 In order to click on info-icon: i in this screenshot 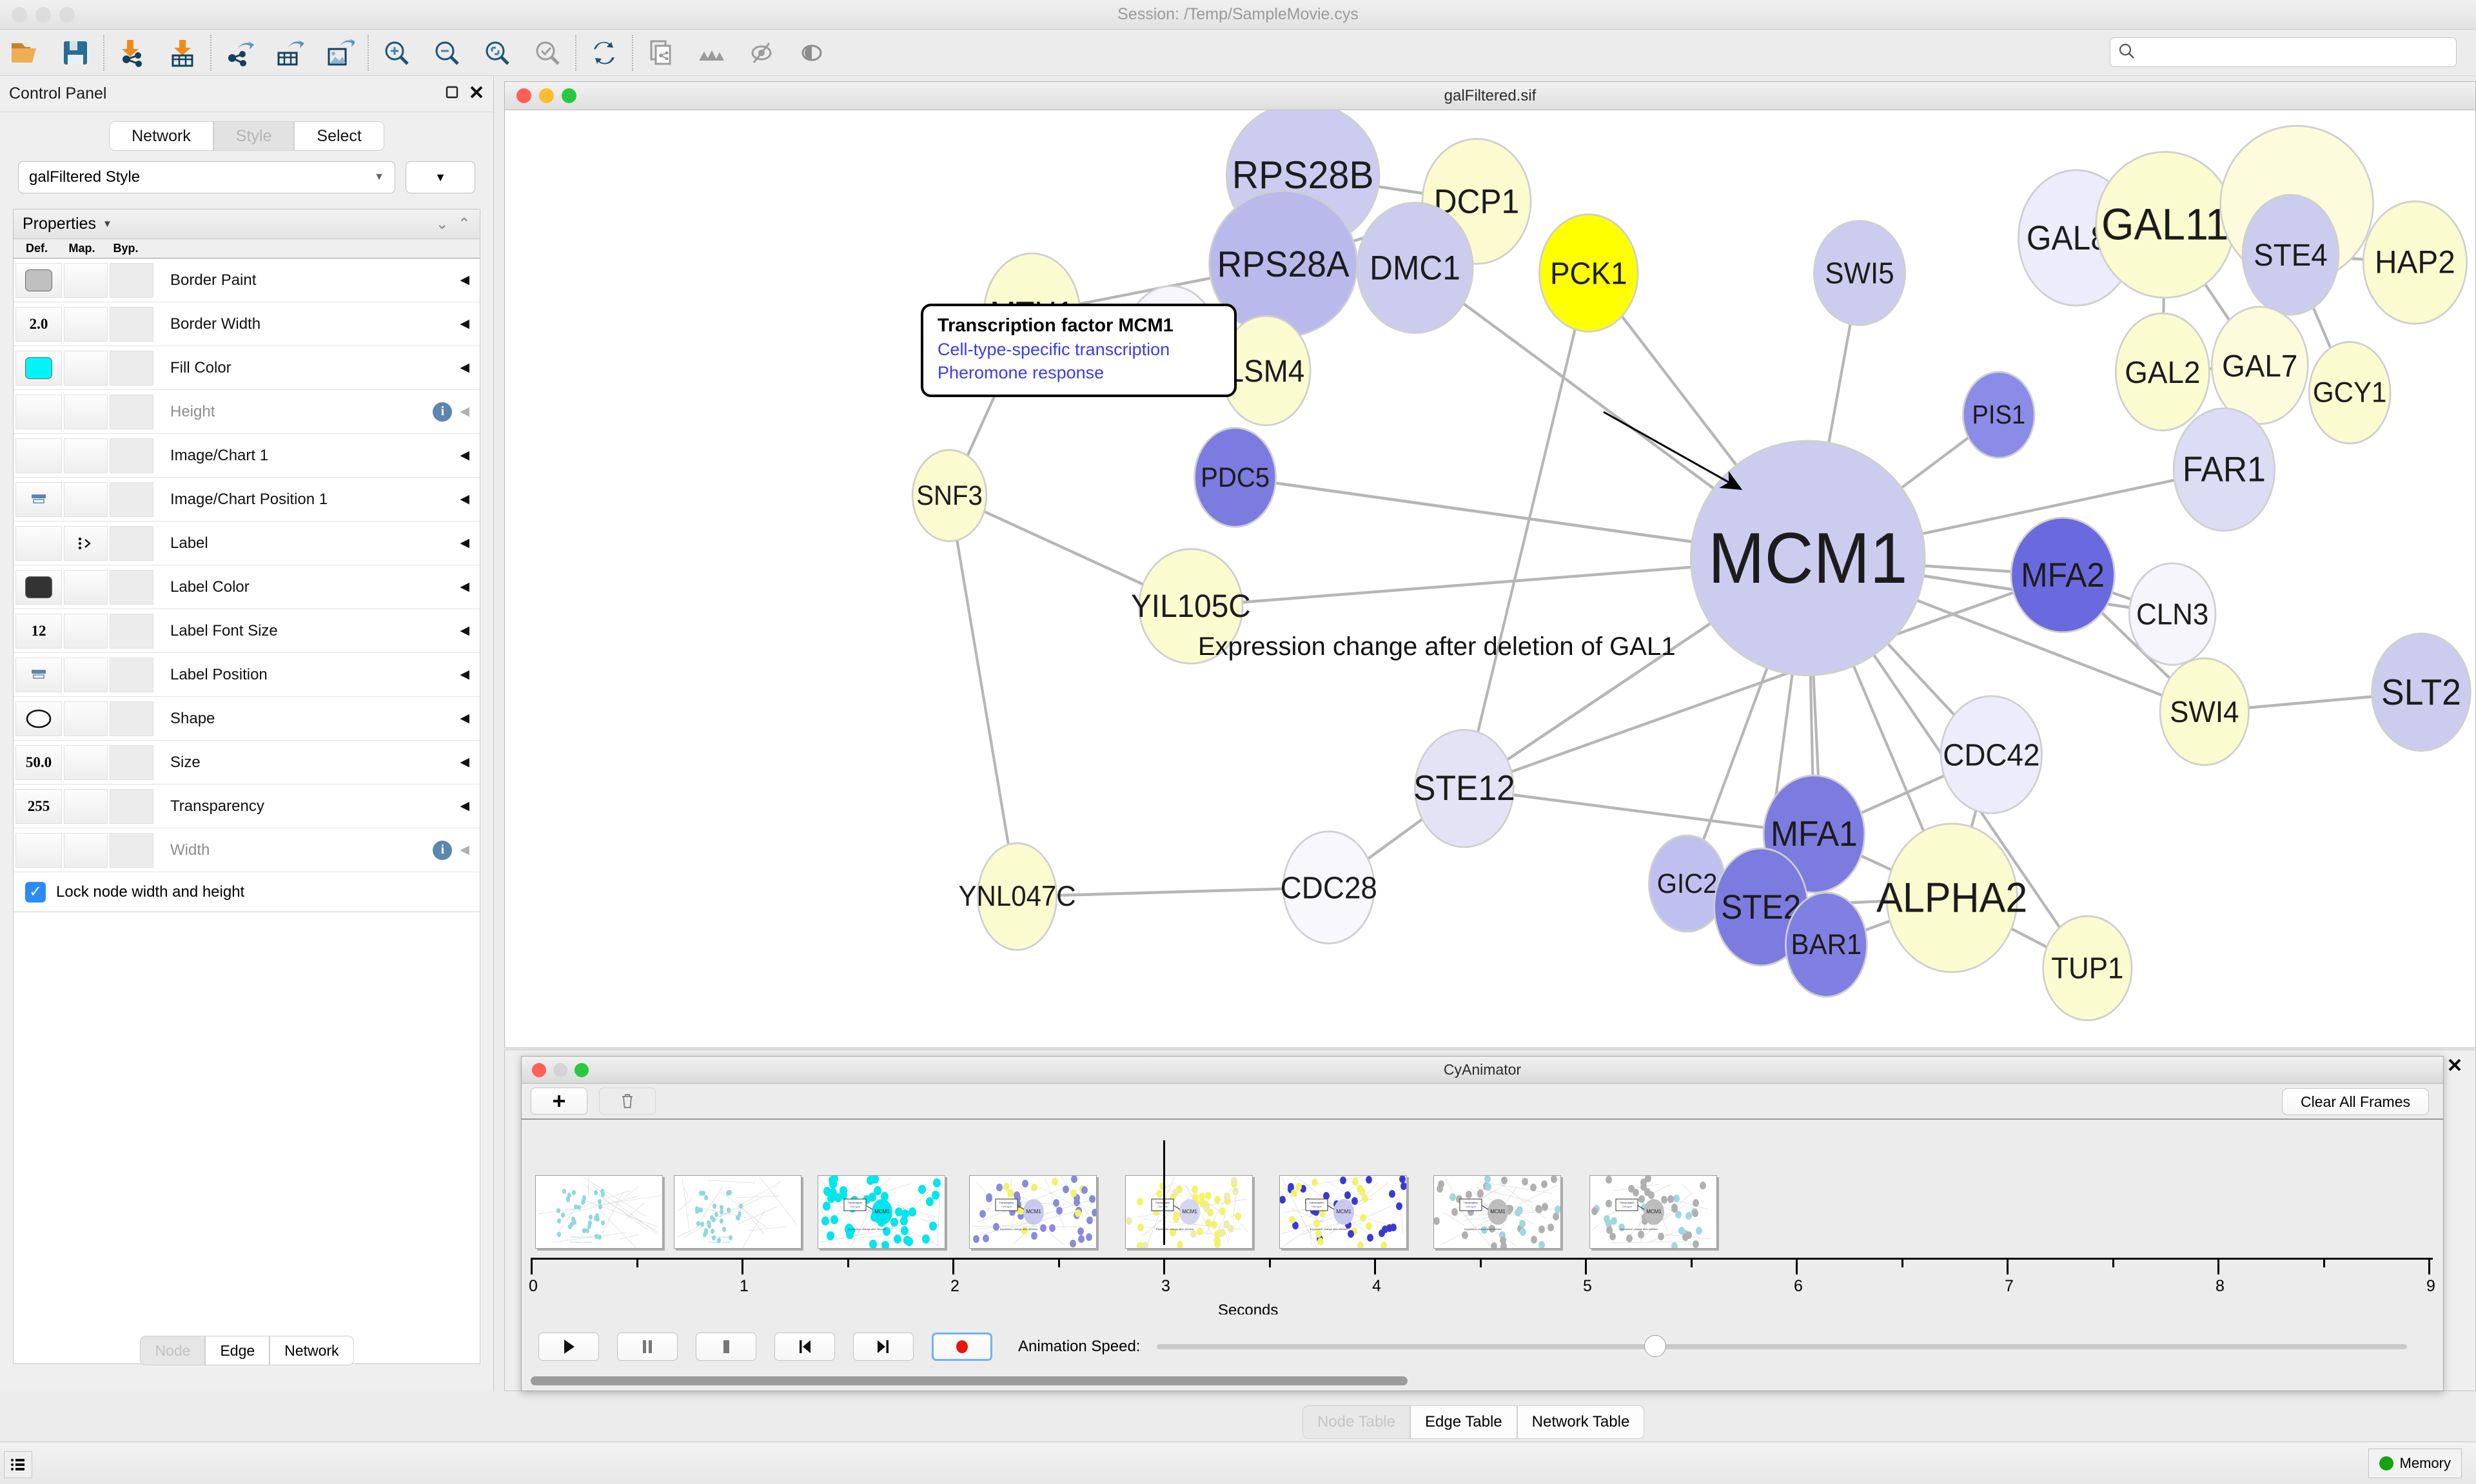, I will do `click(443, 850)`.